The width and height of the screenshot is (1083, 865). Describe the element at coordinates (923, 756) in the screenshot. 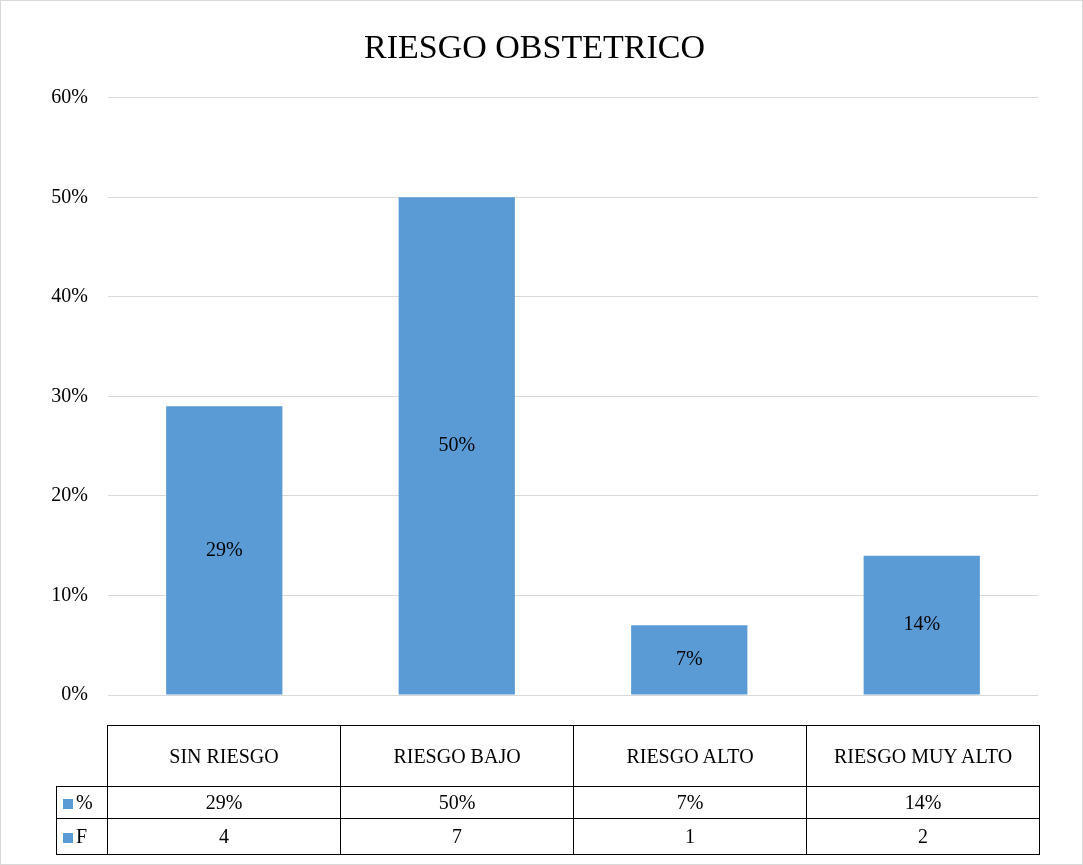

I see `x-tick-label: RIESGO MUY ALTO` at that location.